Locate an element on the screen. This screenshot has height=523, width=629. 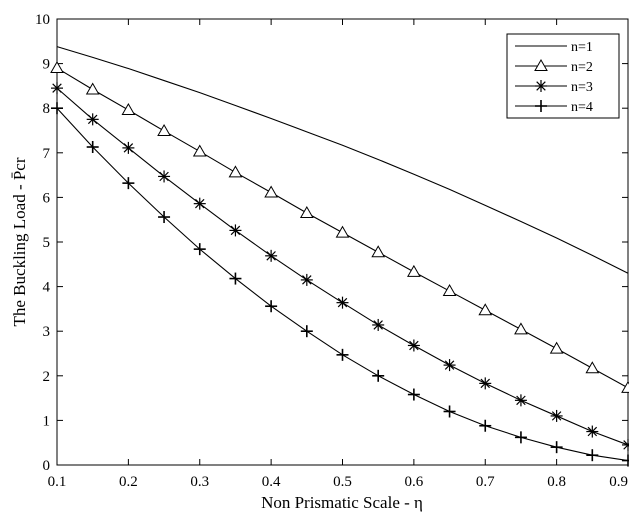
x-tick-label: 0.9 is located at coordinates (618, 482).